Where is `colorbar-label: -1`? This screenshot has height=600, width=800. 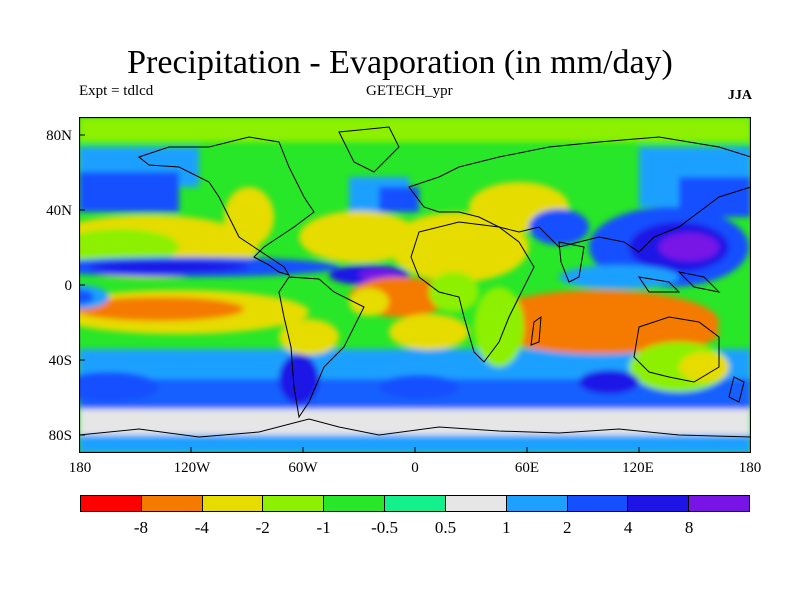
colorbar-label: -1 is located at coordinates (323, 527).